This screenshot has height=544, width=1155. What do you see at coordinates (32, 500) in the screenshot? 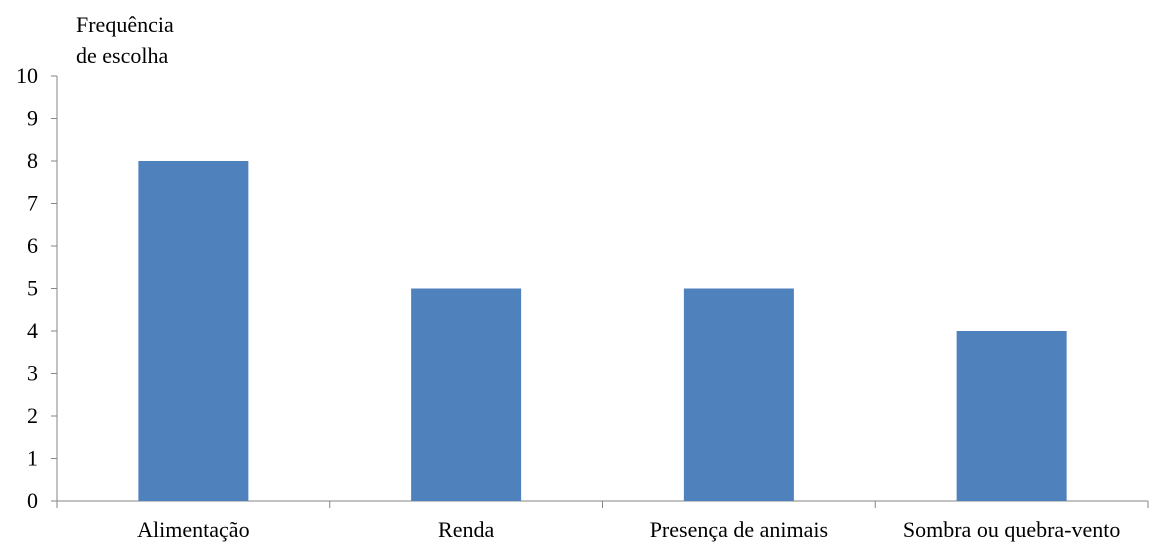
I see `y-tick-label: 0` at bounding box center [32, 500].